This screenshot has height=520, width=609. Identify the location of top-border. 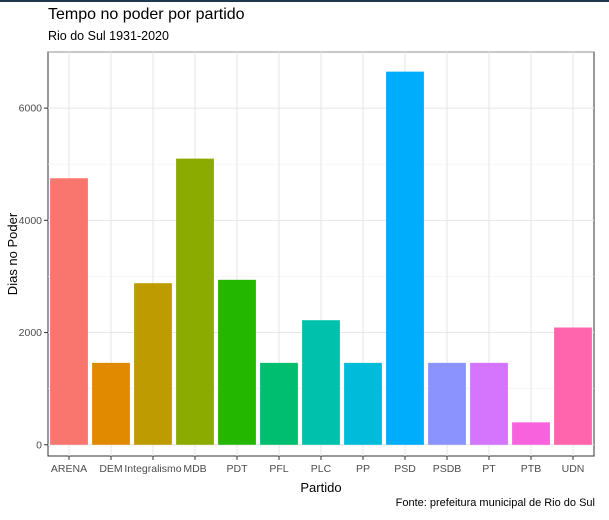
(304, 1).